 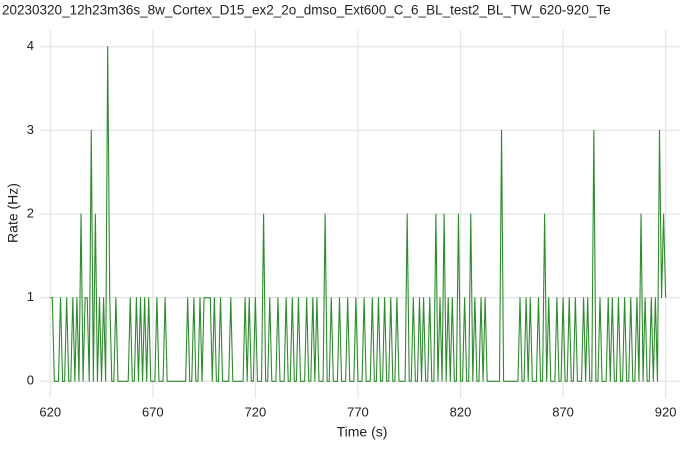 I want to click on x-tick-label: 770, so click(x=358, y=411).